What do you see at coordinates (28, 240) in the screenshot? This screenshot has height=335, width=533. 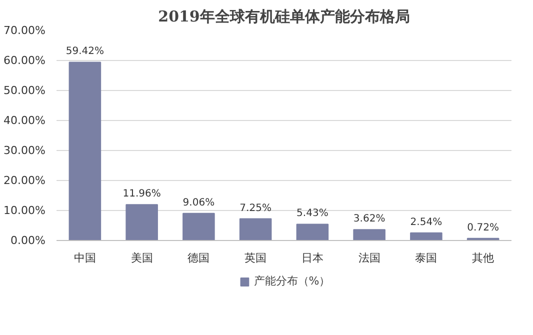 I see `y-tick-label: 0.00%` at bounding box center [28, 240].